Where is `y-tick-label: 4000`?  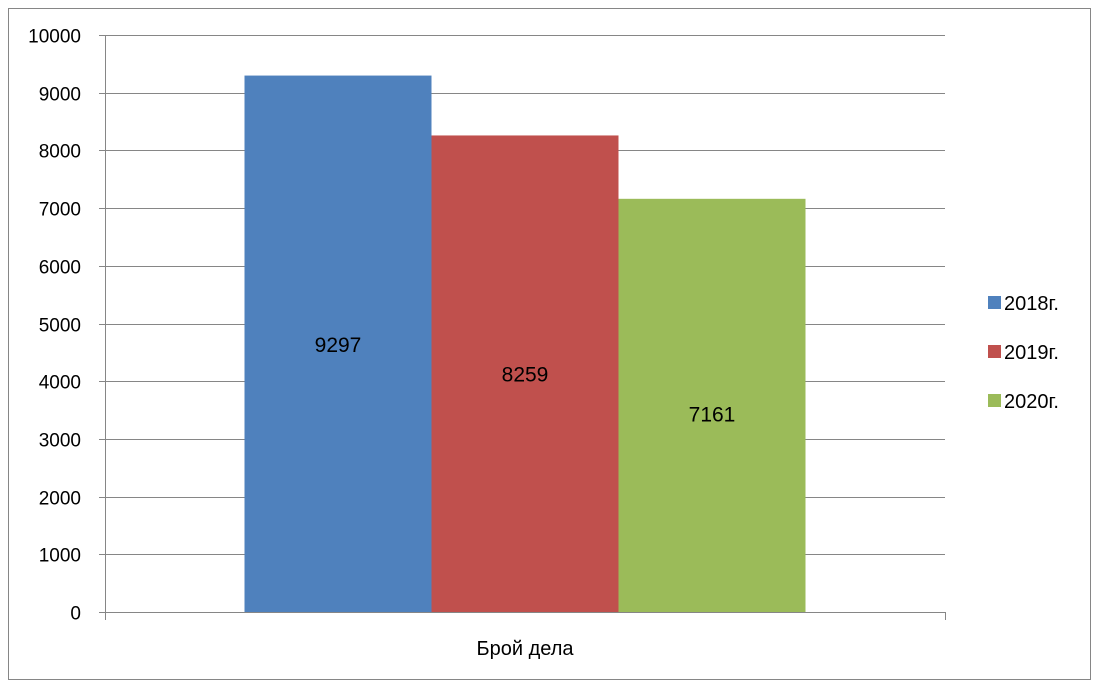 y-tick-label: 4000 is located at coordinates (60, 383).